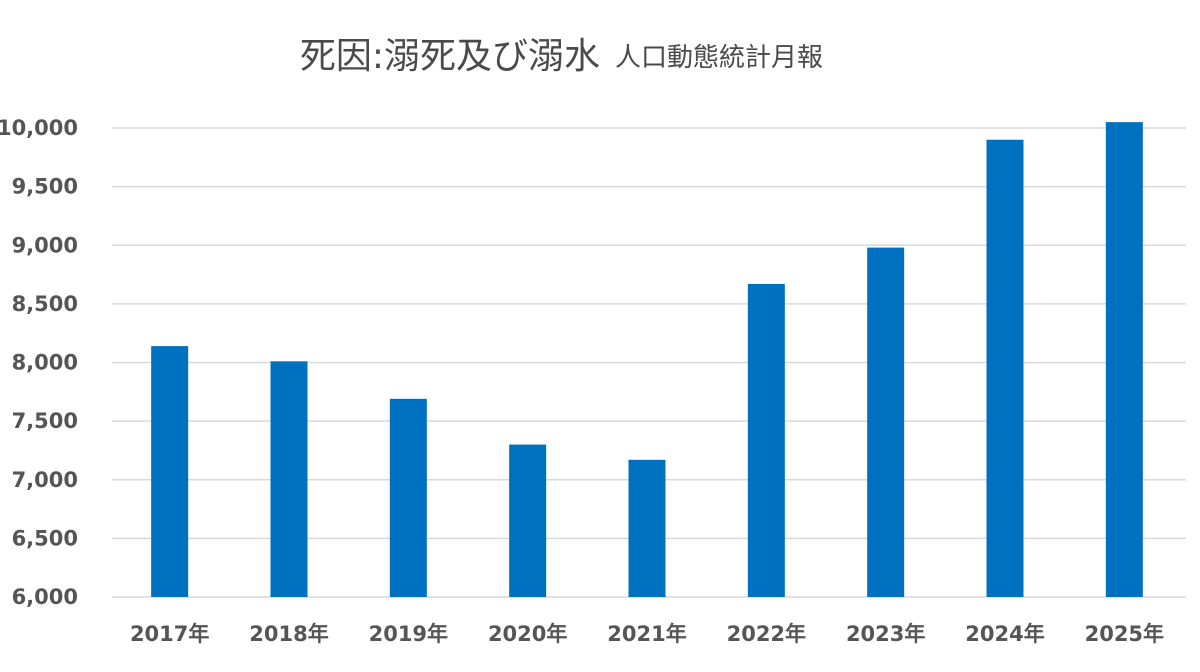 This screenshot has width=1200, height=672. I want to click on x-tick-label: 2020年, so click(527, 634).